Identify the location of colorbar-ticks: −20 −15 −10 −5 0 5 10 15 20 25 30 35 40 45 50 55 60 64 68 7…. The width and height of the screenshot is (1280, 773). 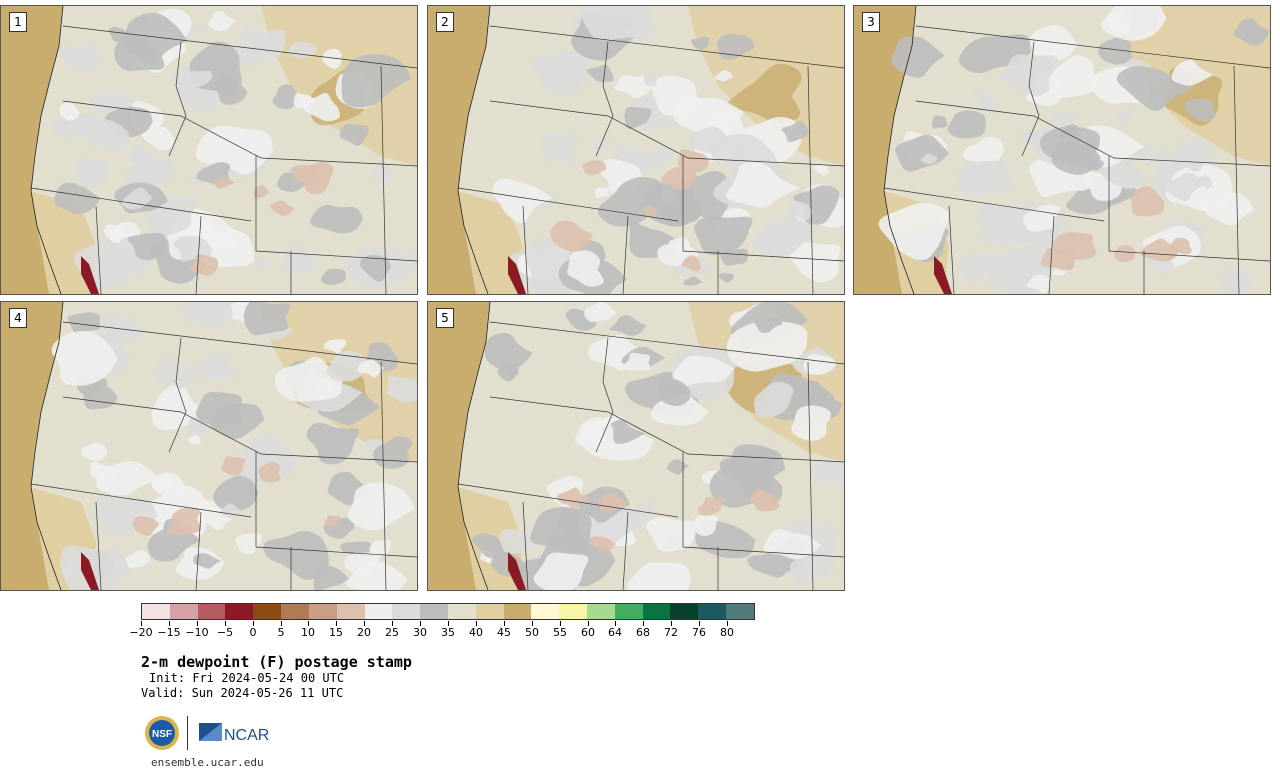
(442, 631).